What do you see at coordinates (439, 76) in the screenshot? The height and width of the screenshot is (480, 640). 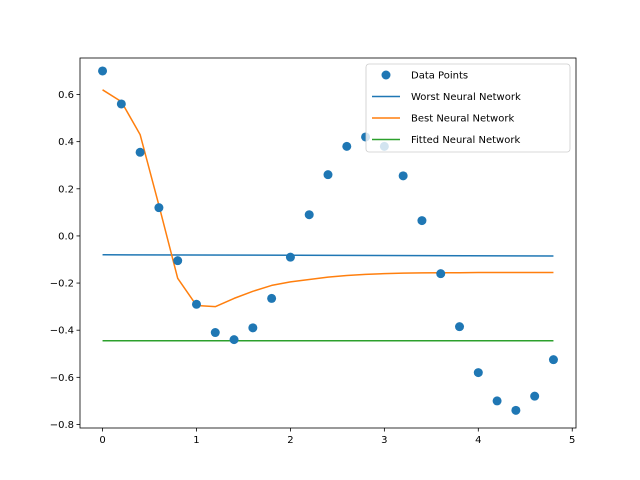 I see `legend-label-0: Data Points` at bounding box center [439, 76].